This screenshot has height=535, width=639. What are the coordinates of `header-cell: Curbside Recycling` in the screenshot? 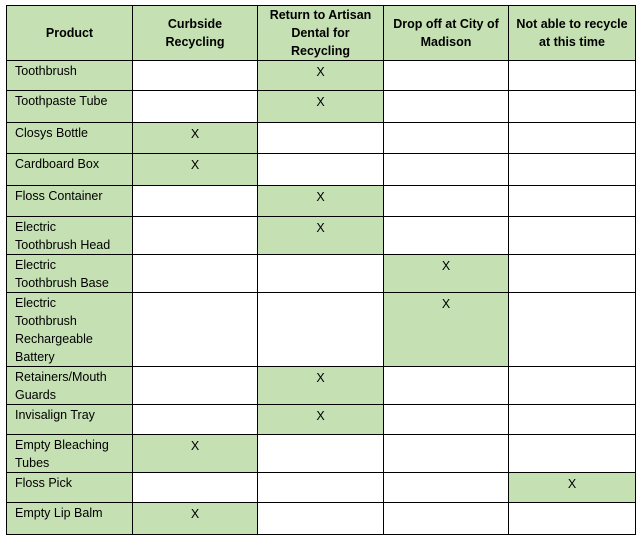 It's located at (195, 33).